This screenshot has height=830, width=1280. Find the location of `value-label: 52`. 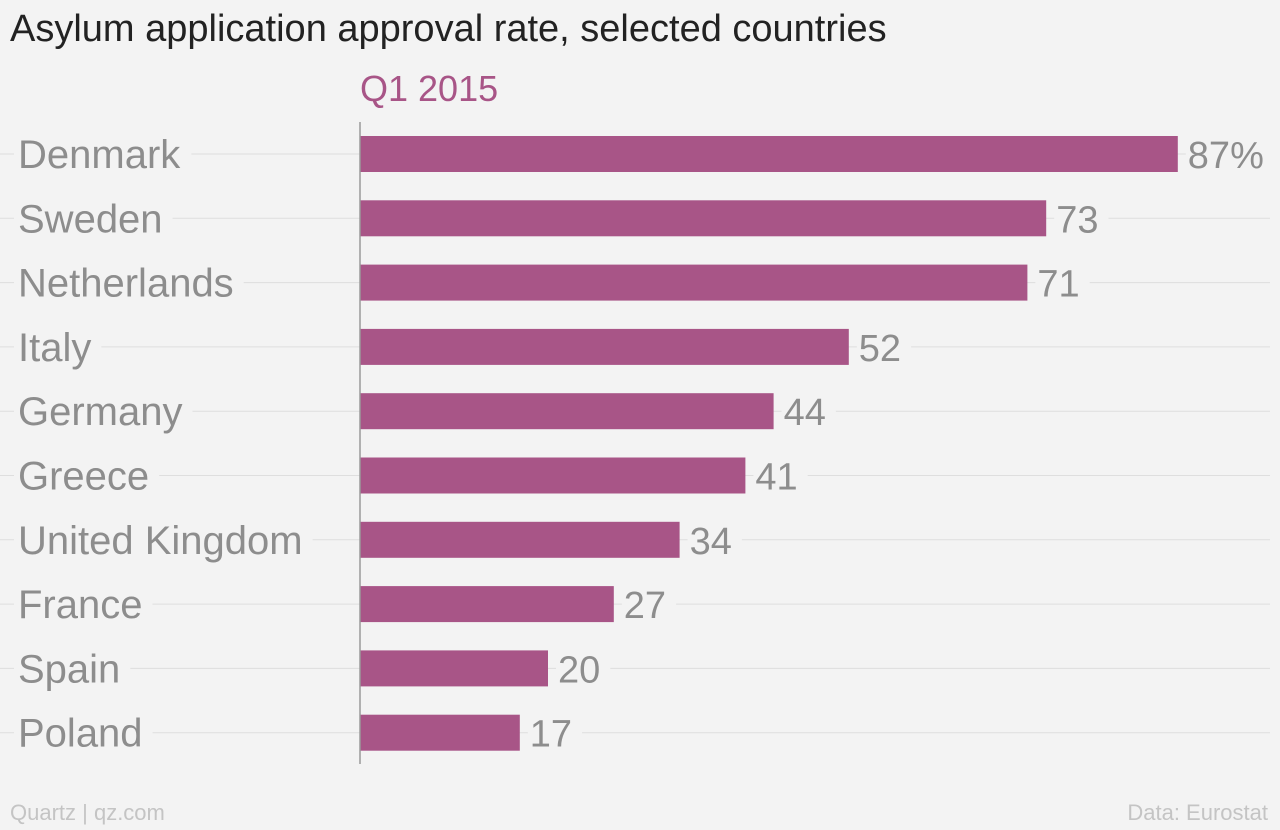

value-label: 52 is located at coordinates (880, 349).